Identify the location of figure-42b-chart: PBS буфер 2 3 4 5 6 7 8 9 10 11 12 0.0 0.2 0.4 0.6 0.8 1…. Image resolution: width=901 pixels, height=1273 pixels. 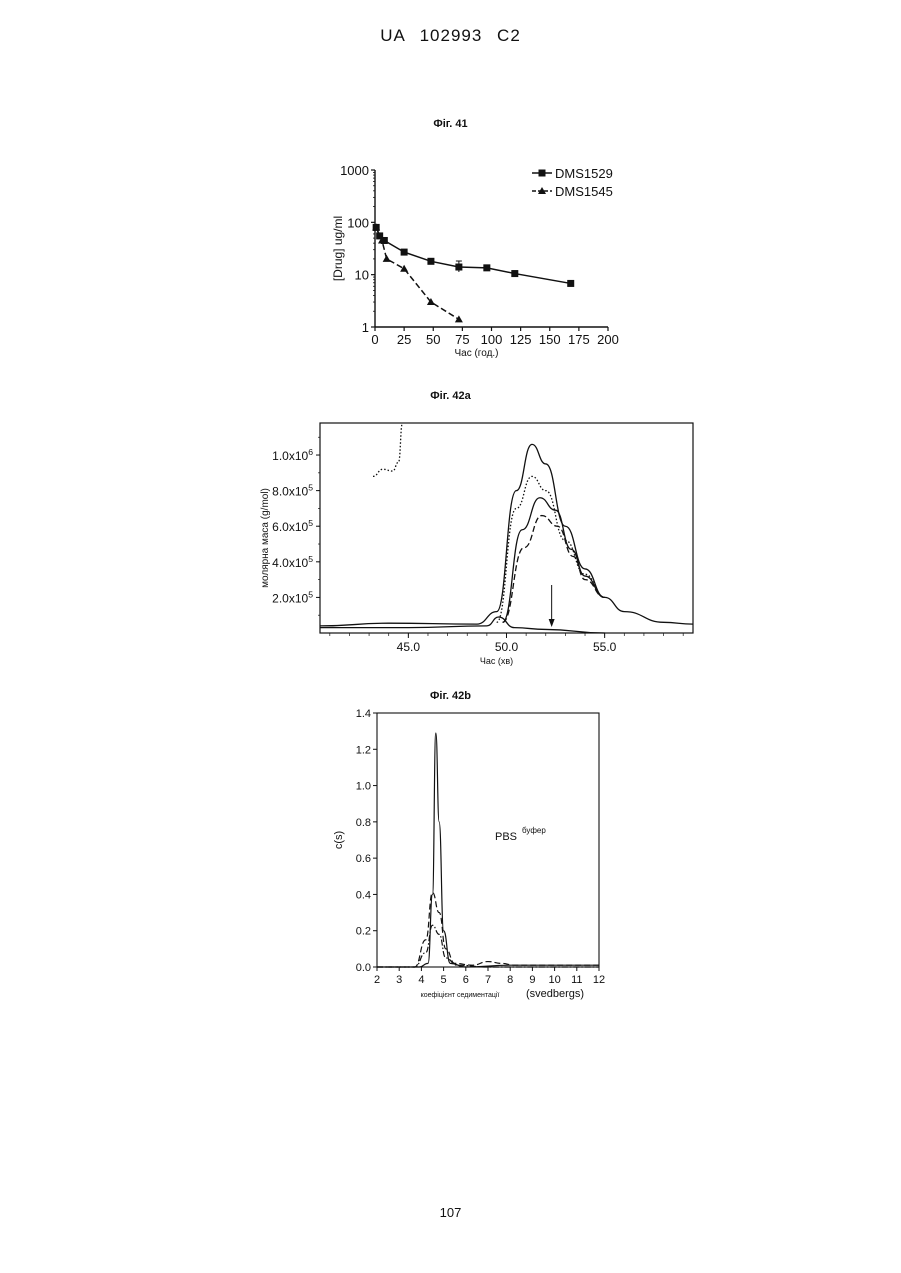
(470, 857).